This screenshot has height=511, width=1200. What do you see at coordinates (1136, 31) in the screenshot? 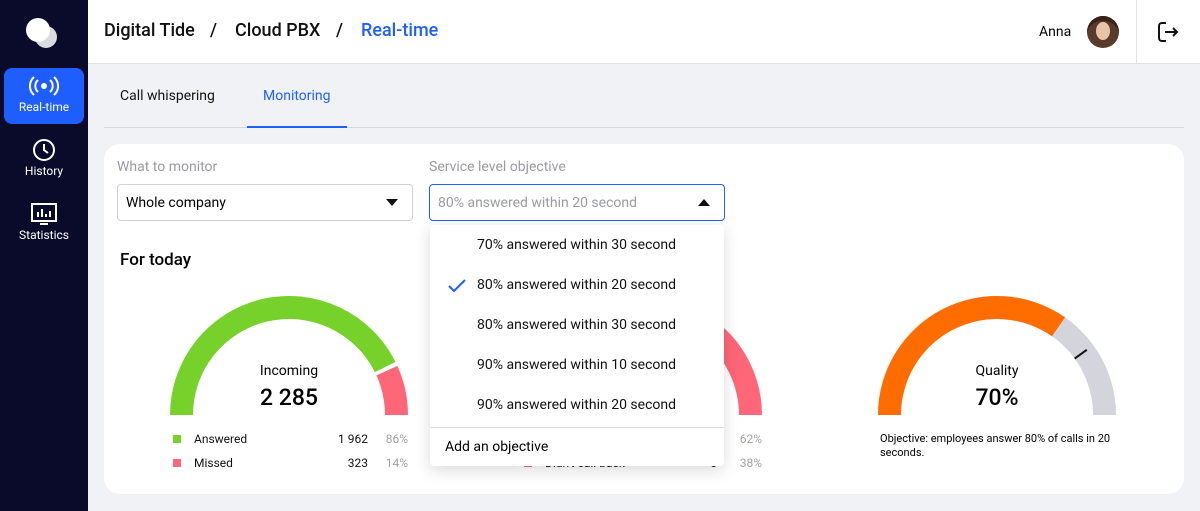
I see `divider` at bounding box center [1136, 31].